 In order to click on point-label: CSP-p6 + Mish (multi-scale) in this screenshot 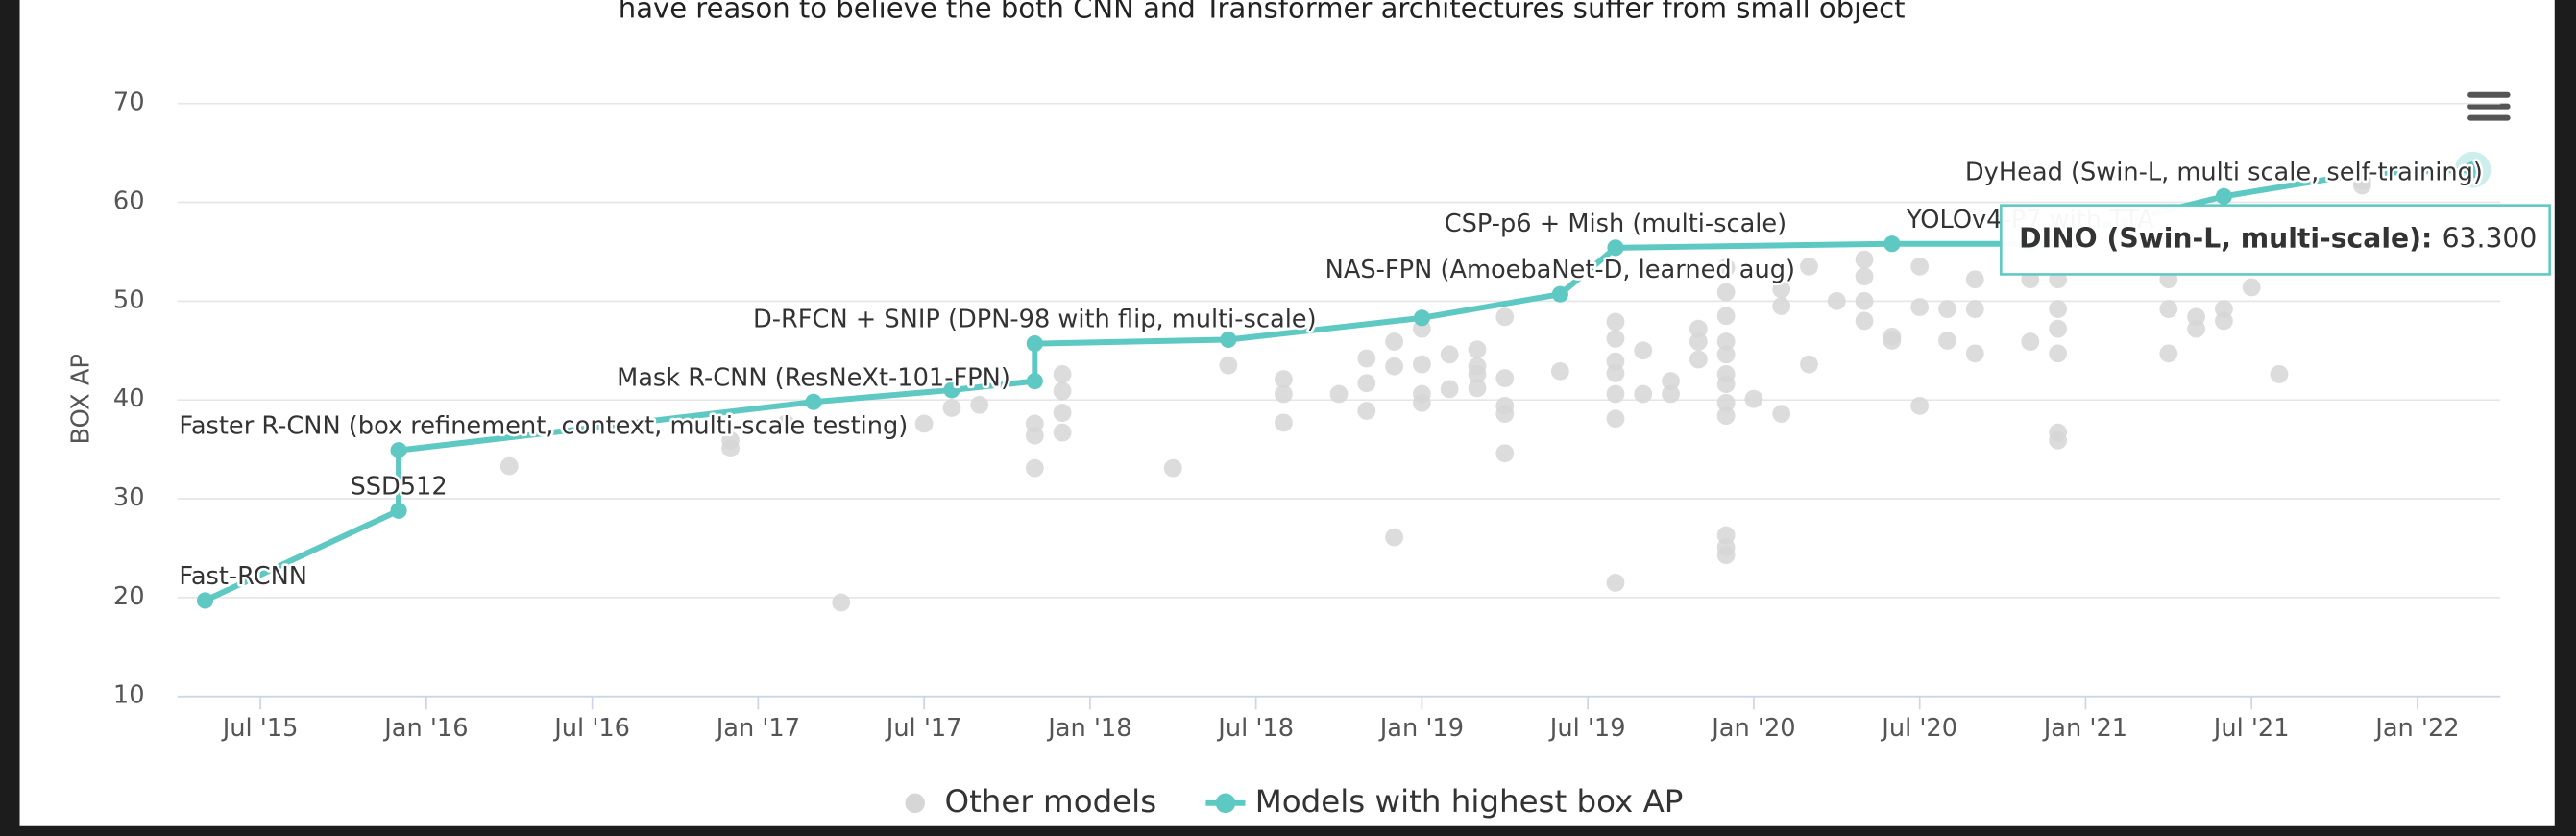, I will do `click(1615, 223)`.